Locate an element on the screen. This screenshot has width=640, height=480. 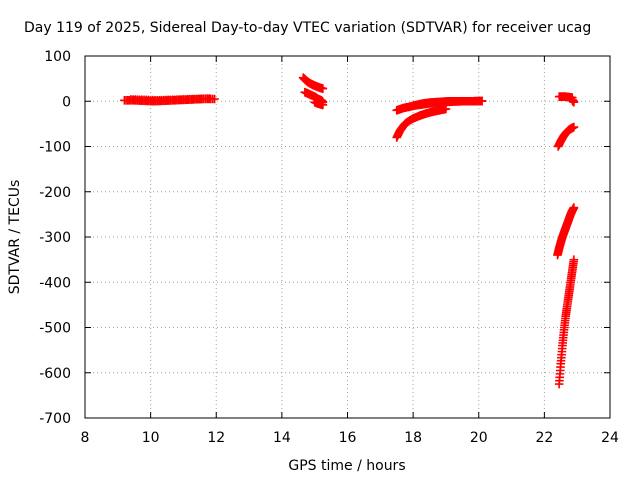
x-tick-label: 14 is located at coordinates (282, 438).